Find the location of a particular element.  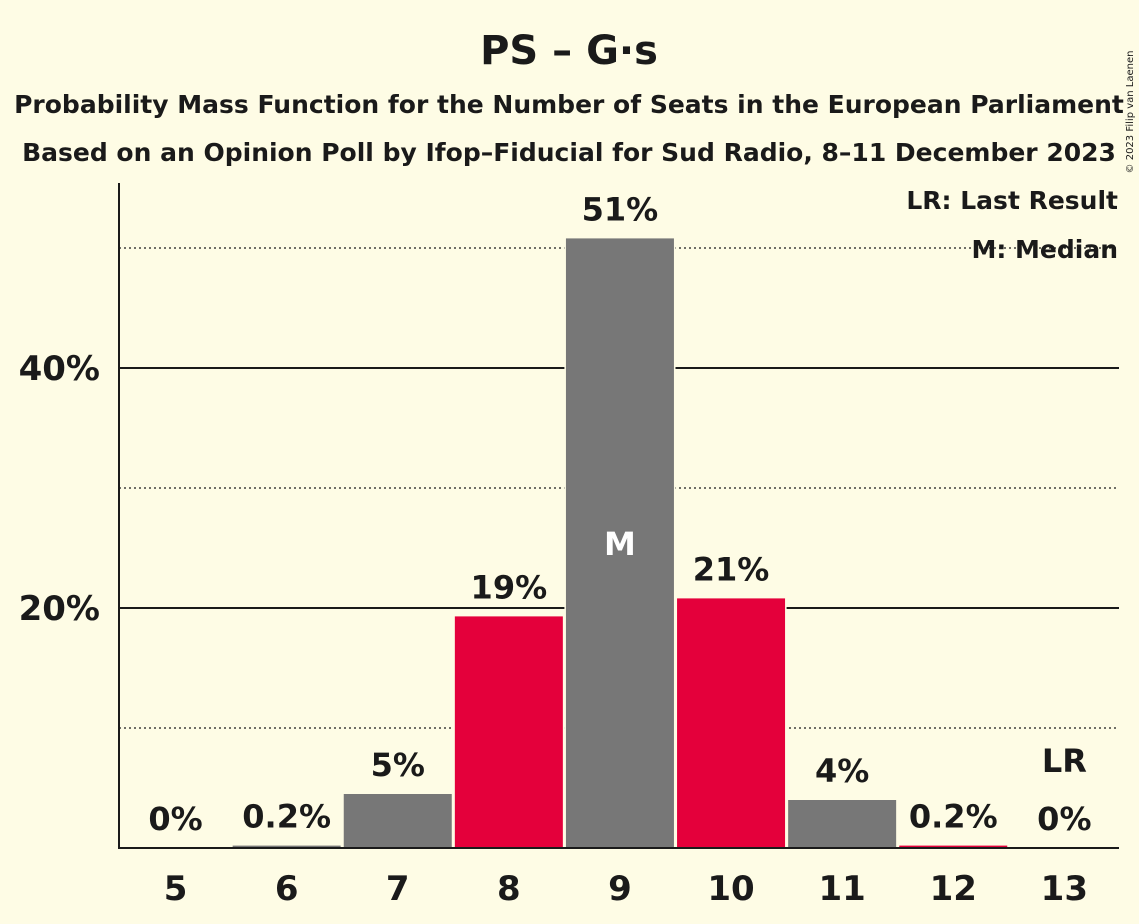

y-tick-label: 20% is located at coordinates (59, 609).